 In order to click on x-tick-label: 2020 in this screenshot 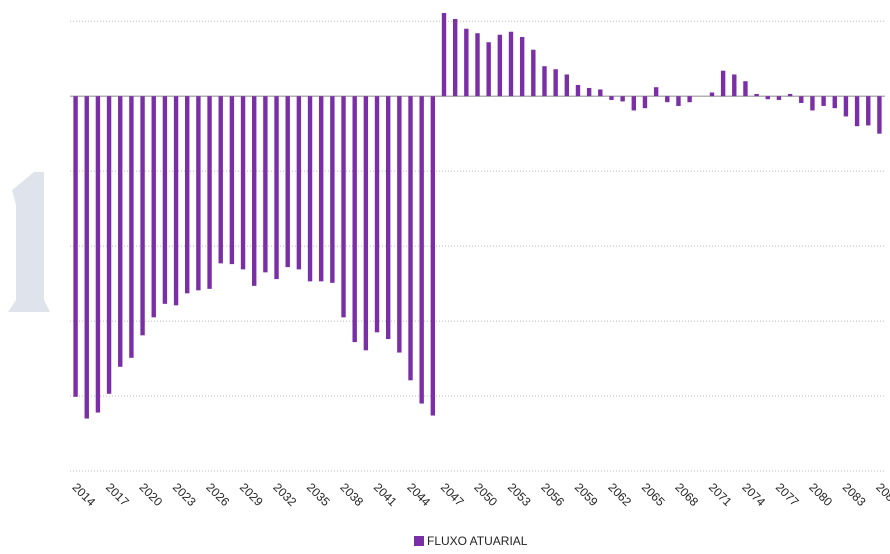, I will do `click(150, 494)`.